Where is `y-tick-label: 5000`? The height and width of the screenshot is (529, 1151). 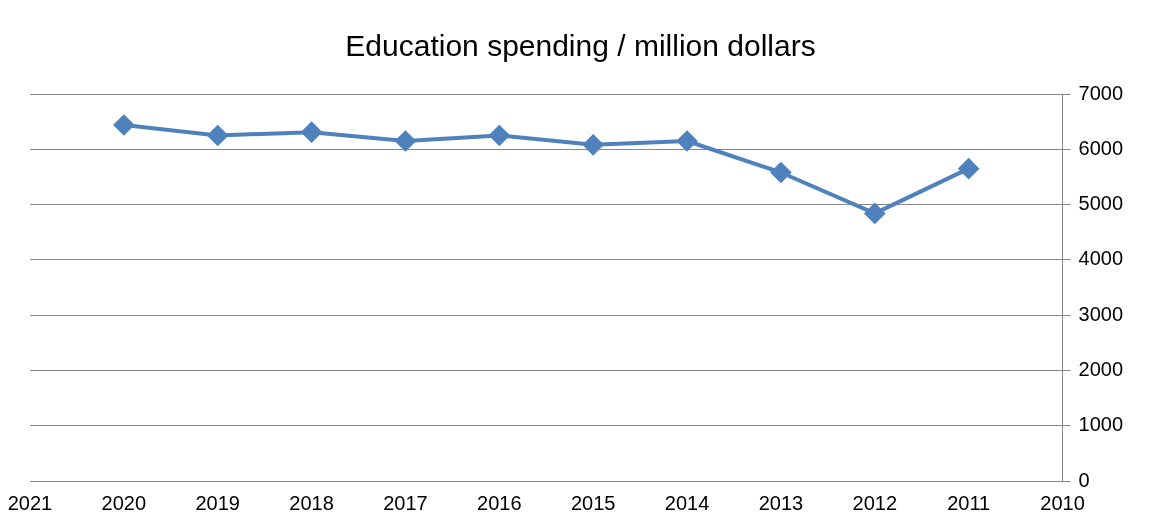
y-tick-label: 5000 is located at coordinates (1101, 203).